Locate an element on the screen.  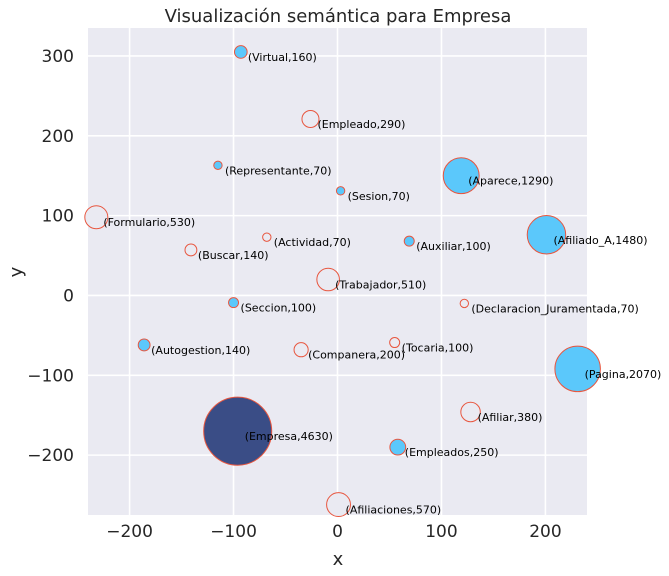
point-label: (Auxiliar,100) is located at coordinates (453, 246).